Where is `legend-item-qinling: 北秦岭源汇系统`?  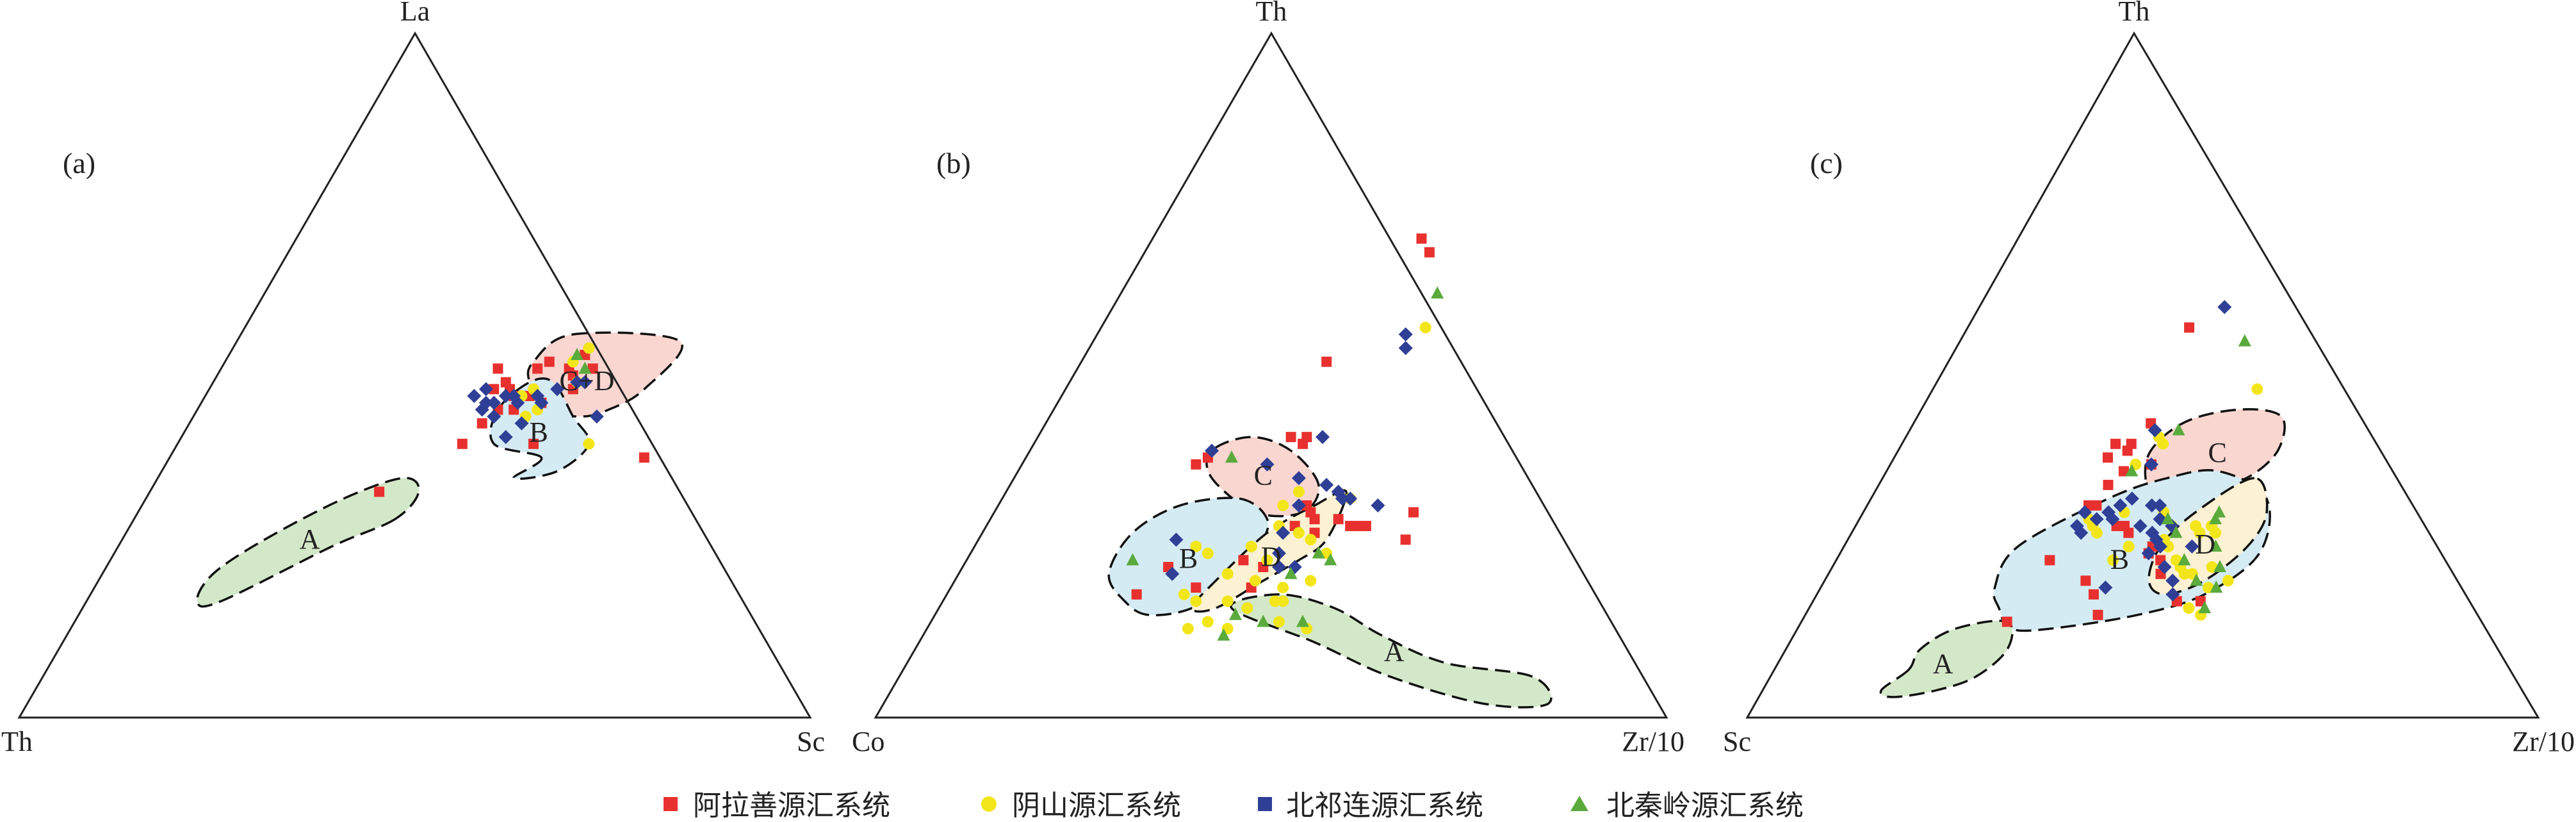
legend-item-qinling: 北秦岭源汇系统 is located at coordinates (1687, 805).